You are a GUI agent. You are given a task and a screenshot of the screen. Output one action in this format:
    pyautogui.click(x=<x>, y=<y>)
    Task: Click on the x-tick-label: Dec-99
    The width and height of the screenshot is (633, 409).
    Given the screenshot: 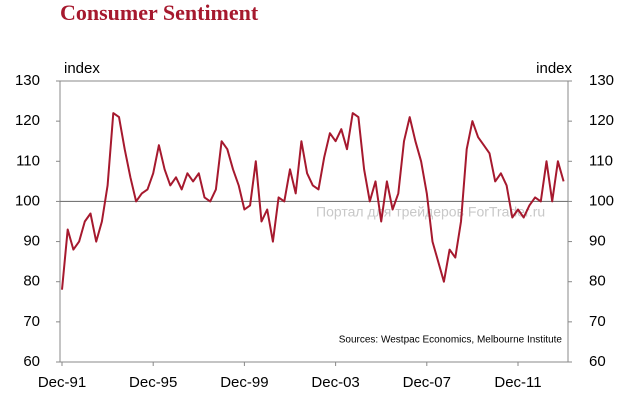 What is the action you would take?
    pyautogui.click(x=244, y=382)
    